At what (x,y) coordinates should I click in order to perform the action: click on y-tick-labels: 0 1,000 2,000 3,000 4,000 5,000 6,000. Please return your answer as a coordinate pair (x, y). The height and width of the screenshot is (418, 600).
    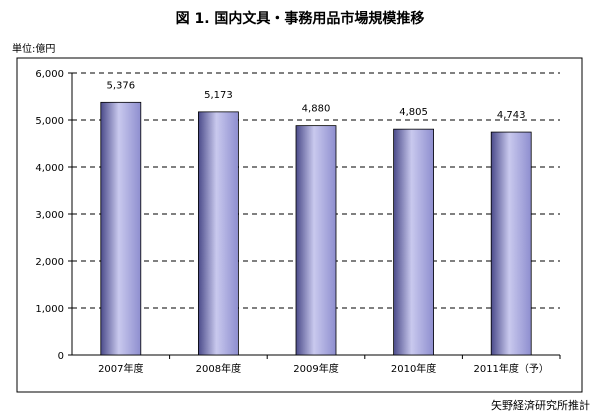
    Looking at the image, I should click on (53, 215).